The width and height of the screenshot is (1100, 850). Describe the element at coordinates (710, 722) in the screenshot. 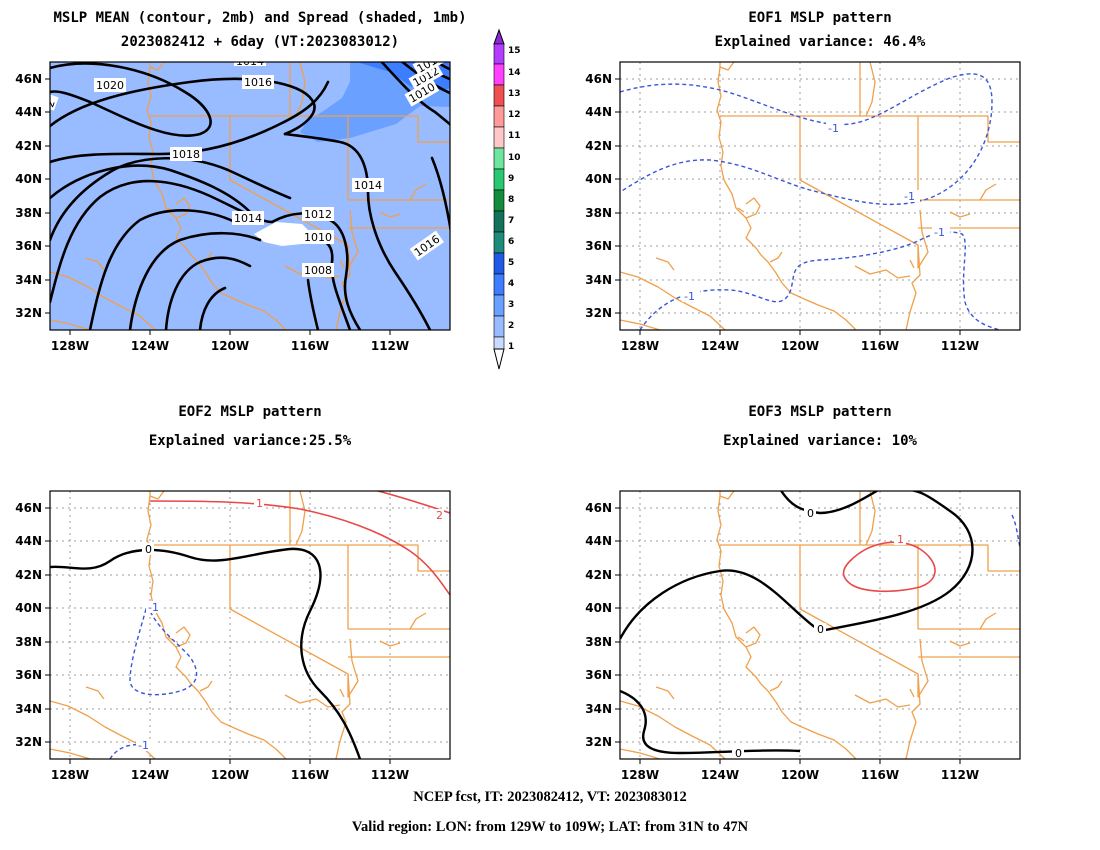

I see `eof3-contour-zero-south` at that location.